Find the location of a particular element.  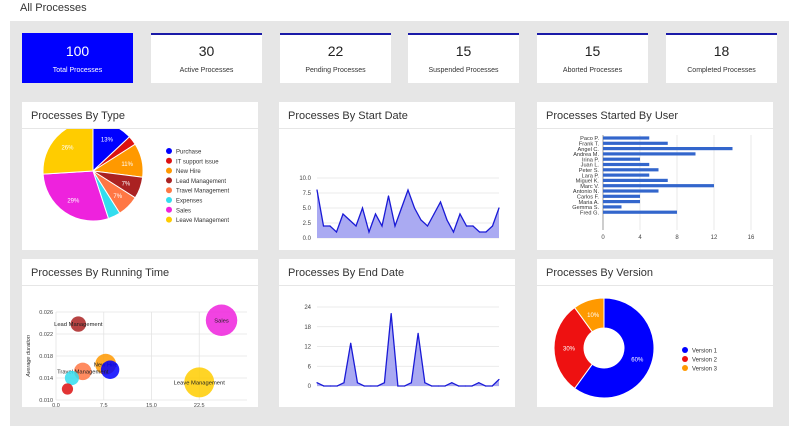

category-label: Fred G. is located at coordinates (589, 213).